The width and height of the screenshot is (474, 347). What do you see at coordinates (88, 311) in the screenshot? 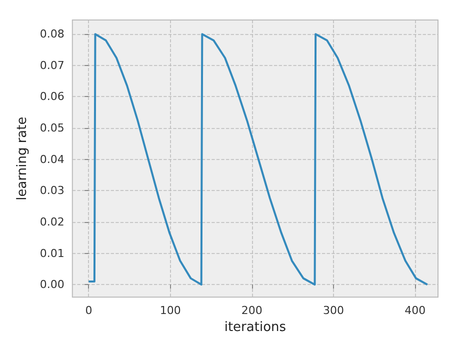
I see `x-tick-label: 0` at bounding box center [88, 311].